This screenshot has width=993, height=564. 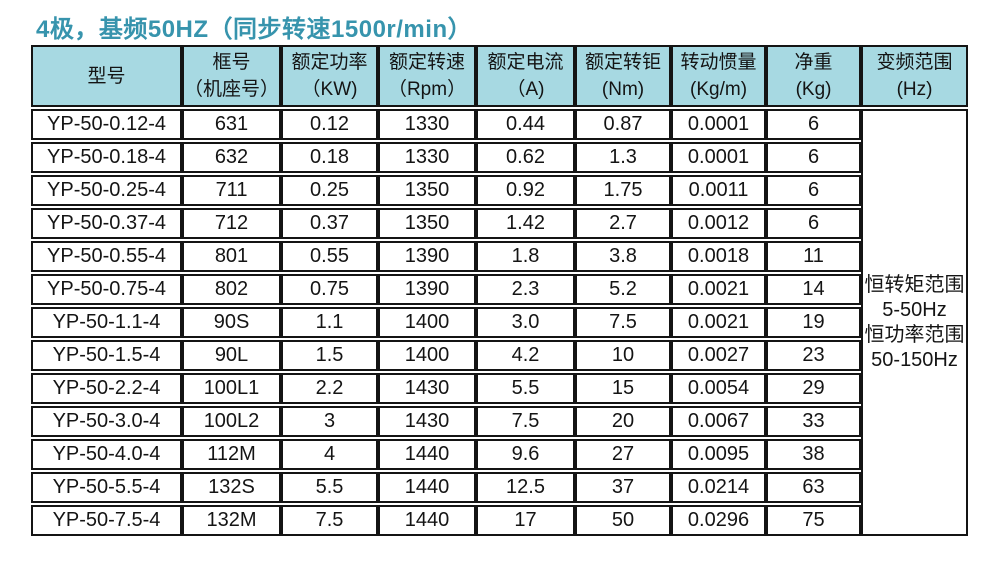 What do you see at coordinates (526, 322) in the screenshot?
I see `cell-rated-current: 3.0` at bounding box center [526, 322].